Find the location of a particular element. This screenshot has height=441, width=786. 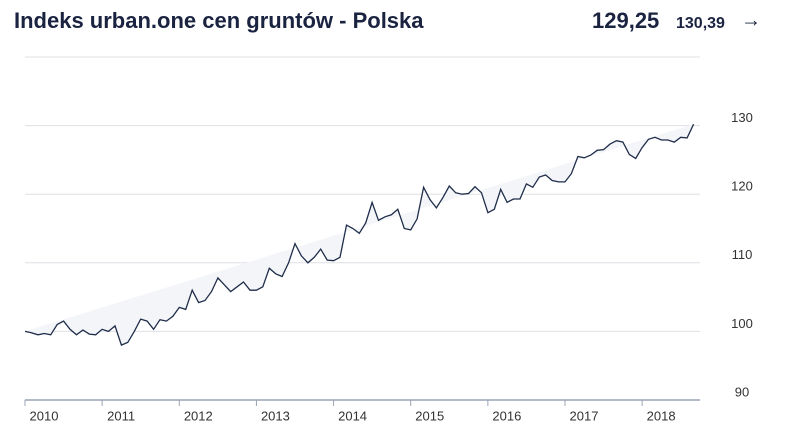

y-tick-label: 100 is located at coordinates (742, 323).